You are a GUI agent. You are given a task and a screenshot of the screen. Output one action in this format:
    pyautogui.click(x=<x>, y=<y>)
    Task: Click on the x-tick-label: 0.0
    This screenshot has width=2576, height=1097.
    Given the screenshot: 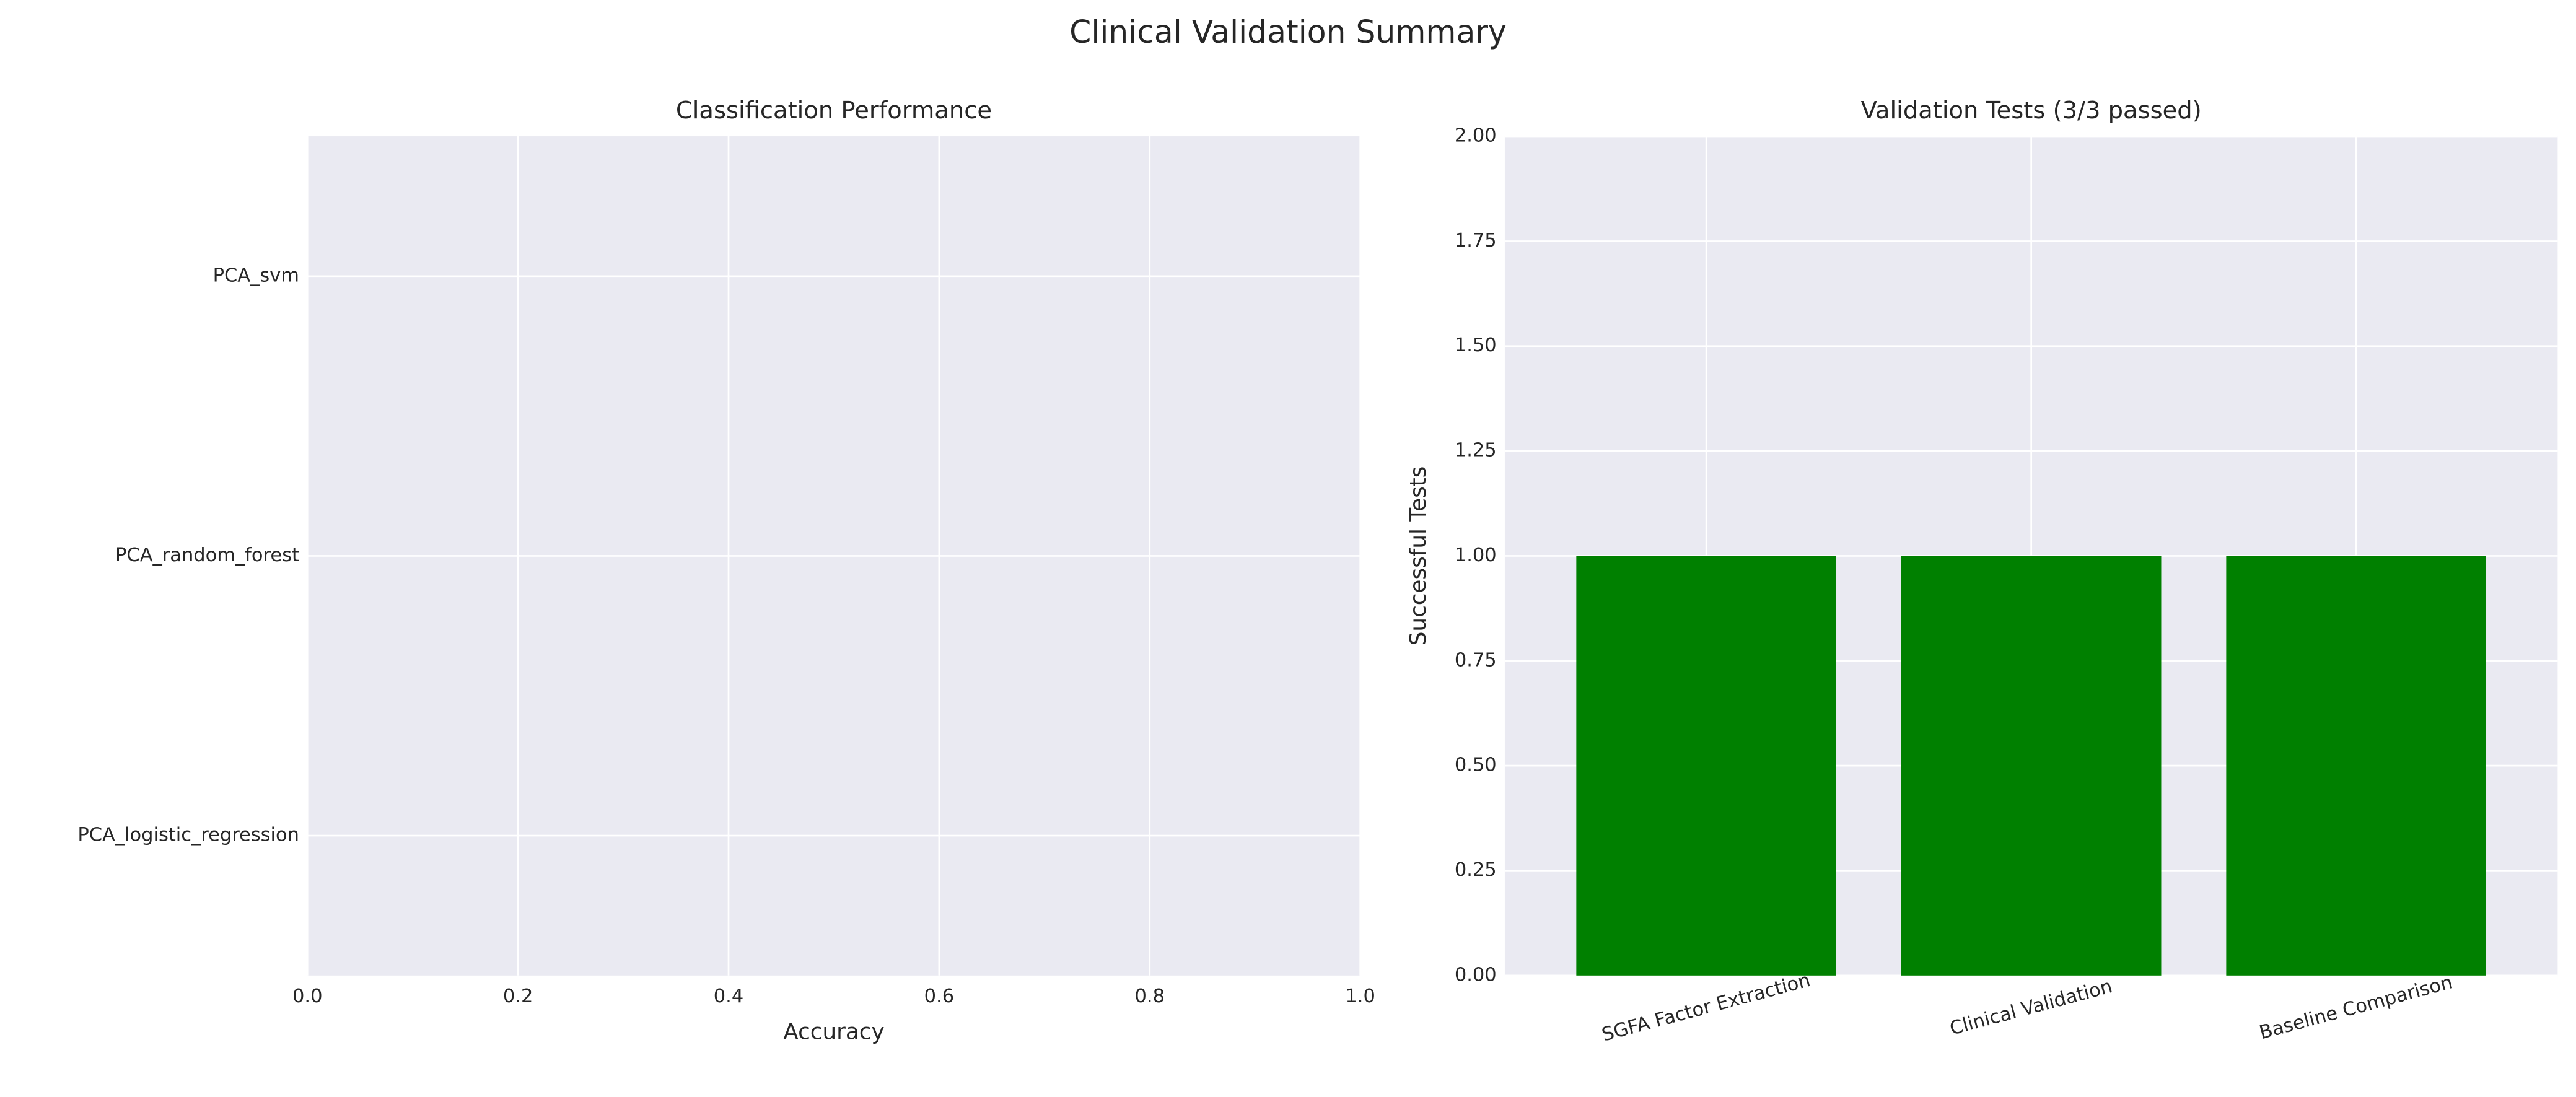 What is the action you would take?
    pyautogui.click(x=307, y=996)
    